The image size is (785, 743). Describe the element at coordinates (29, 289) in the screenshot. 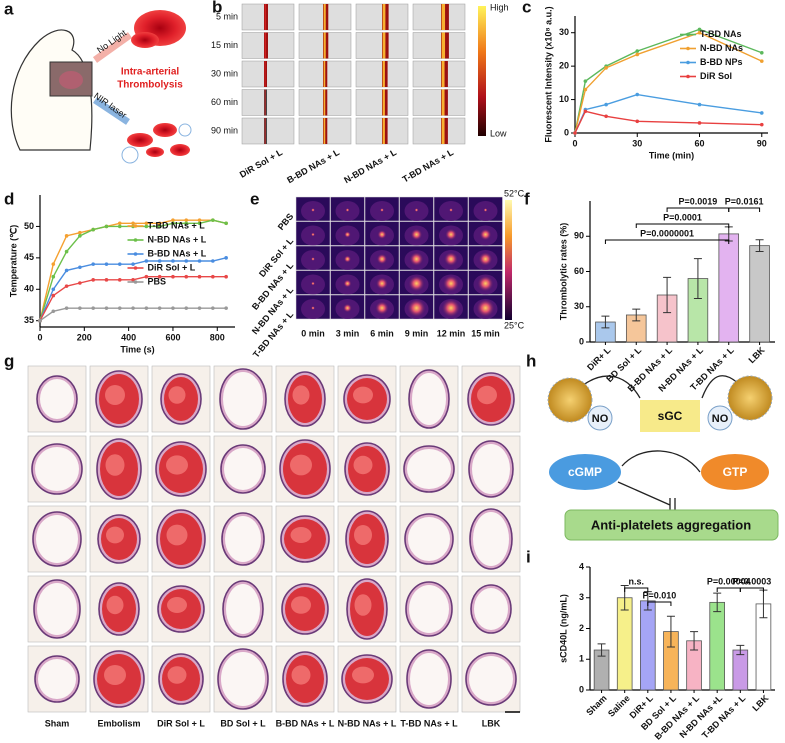

I see `y-tick-label: 40` at that location.